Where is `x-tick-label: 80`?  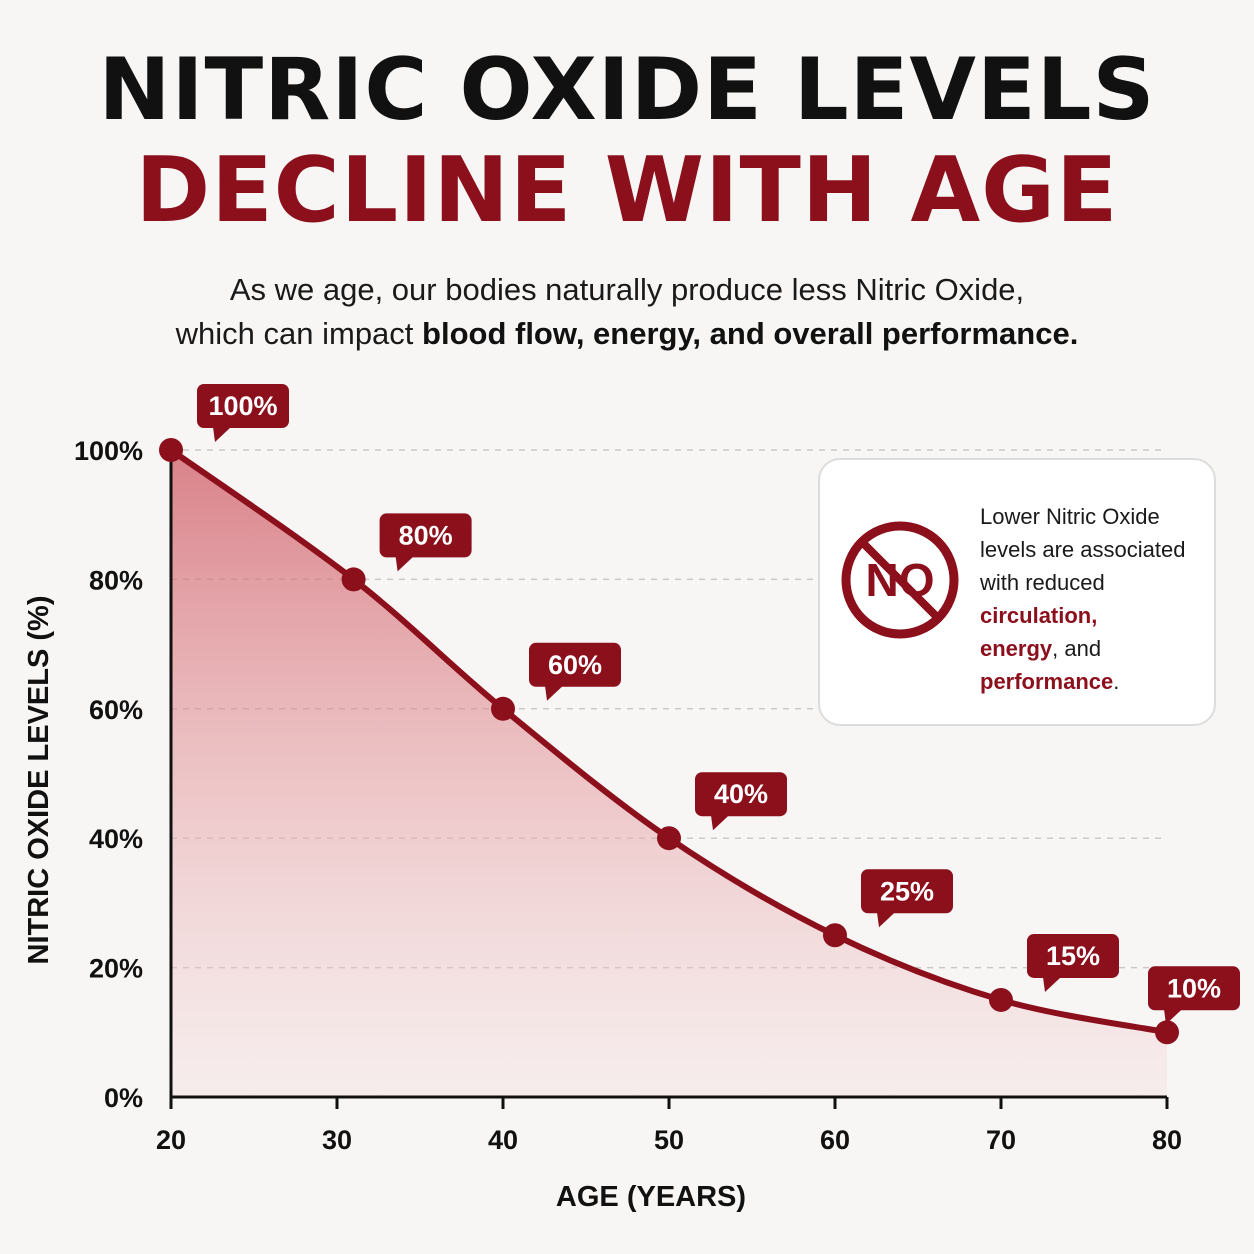
x-tick-label: 80 is located at coordinates (1167, 1140).